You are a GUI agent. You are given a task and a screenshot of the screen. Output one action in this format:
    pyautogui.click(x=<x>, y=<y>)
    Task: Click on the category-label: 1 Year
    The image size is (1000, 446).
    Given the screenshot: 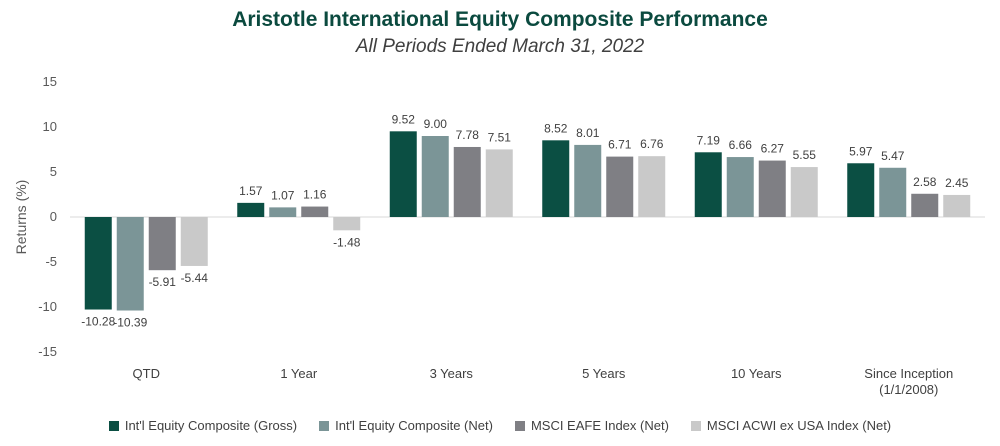 What is the action you would take?
    pyautogui.click(x=299, y=373)
    